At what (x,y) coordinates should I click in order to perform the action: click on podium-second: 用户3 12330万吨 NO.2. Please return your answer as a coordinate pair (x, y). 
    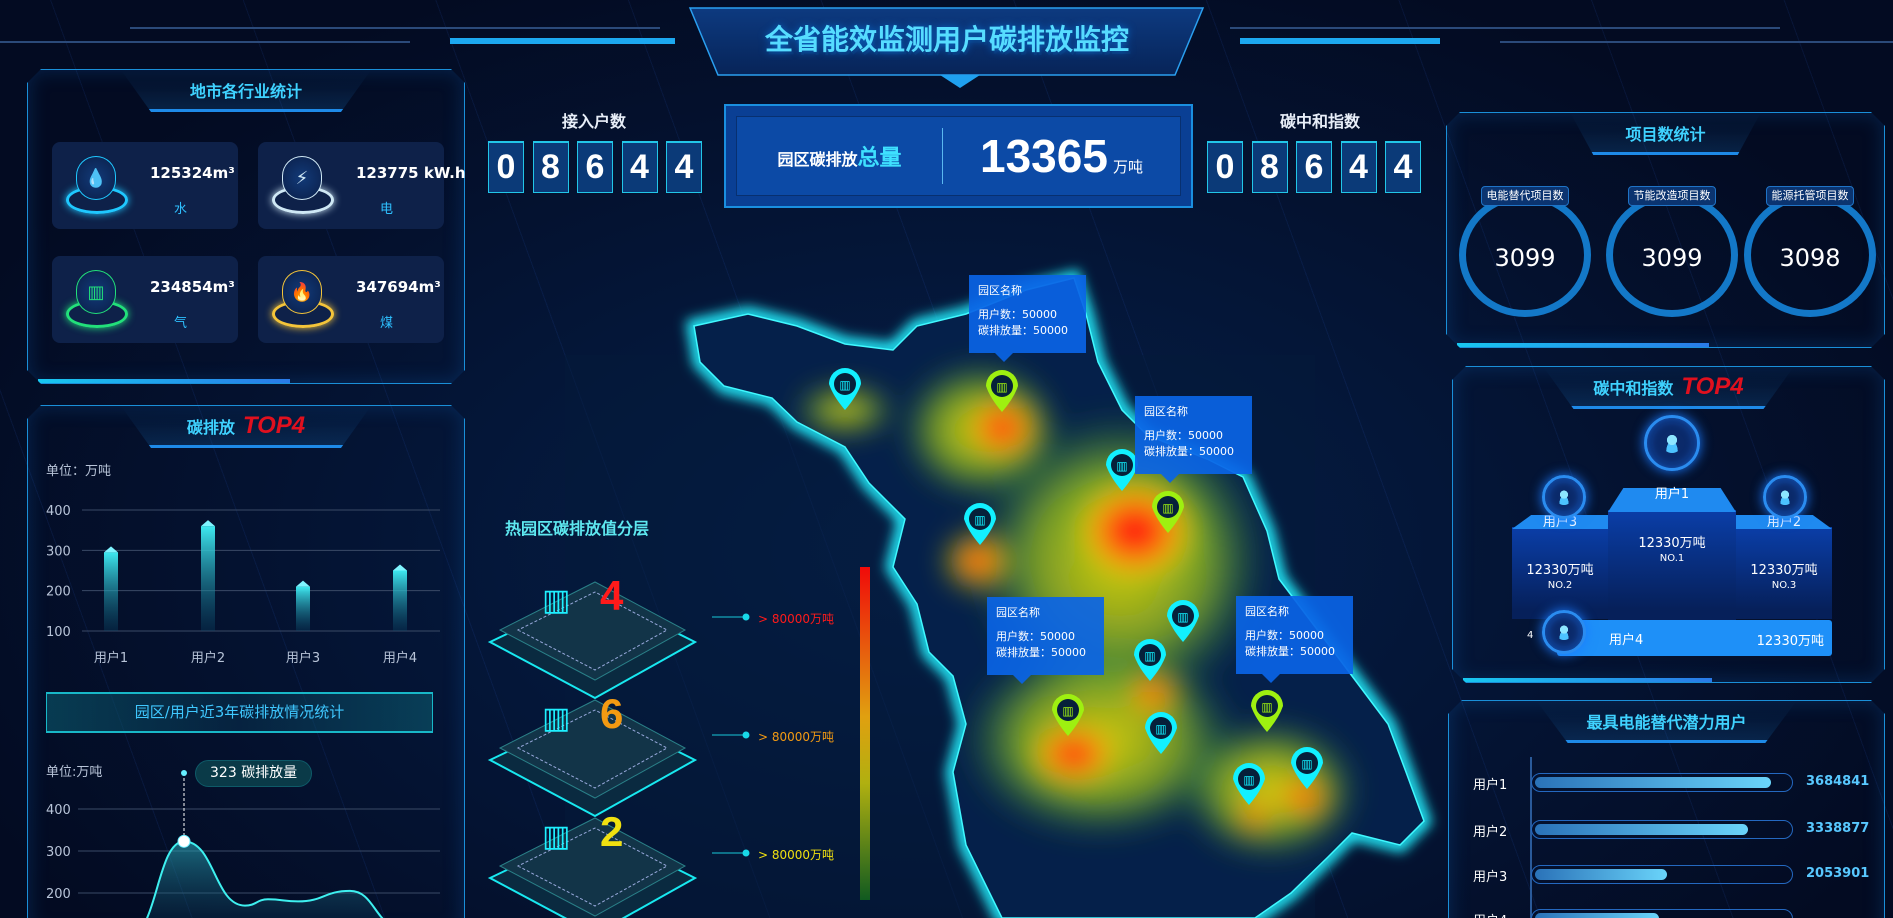
    Looking at the image, I should click on (1560, 567).